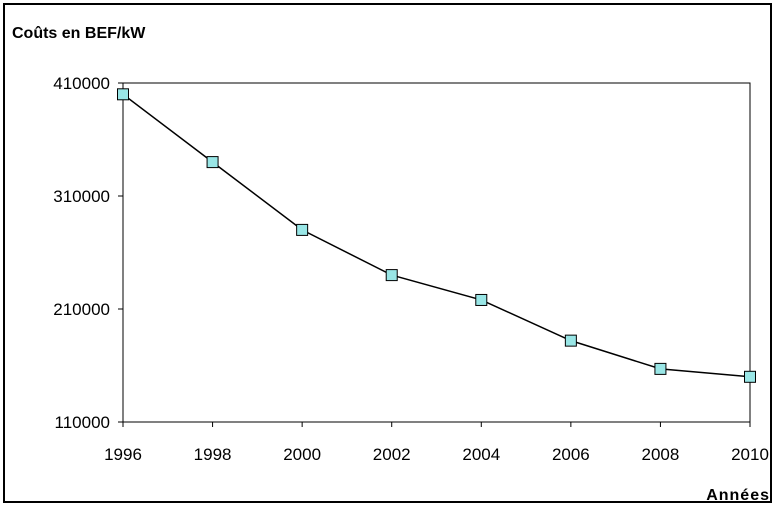  I want to click on x-tick-label: 2000, so click(302, 454).